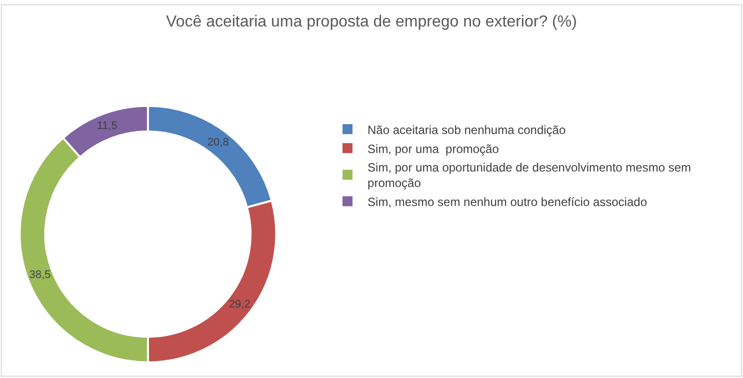 The image size is (743, 378). I want to click on legend-label: Sim, mesmo sem nenhum outro benefício associado, so click(508, 201).